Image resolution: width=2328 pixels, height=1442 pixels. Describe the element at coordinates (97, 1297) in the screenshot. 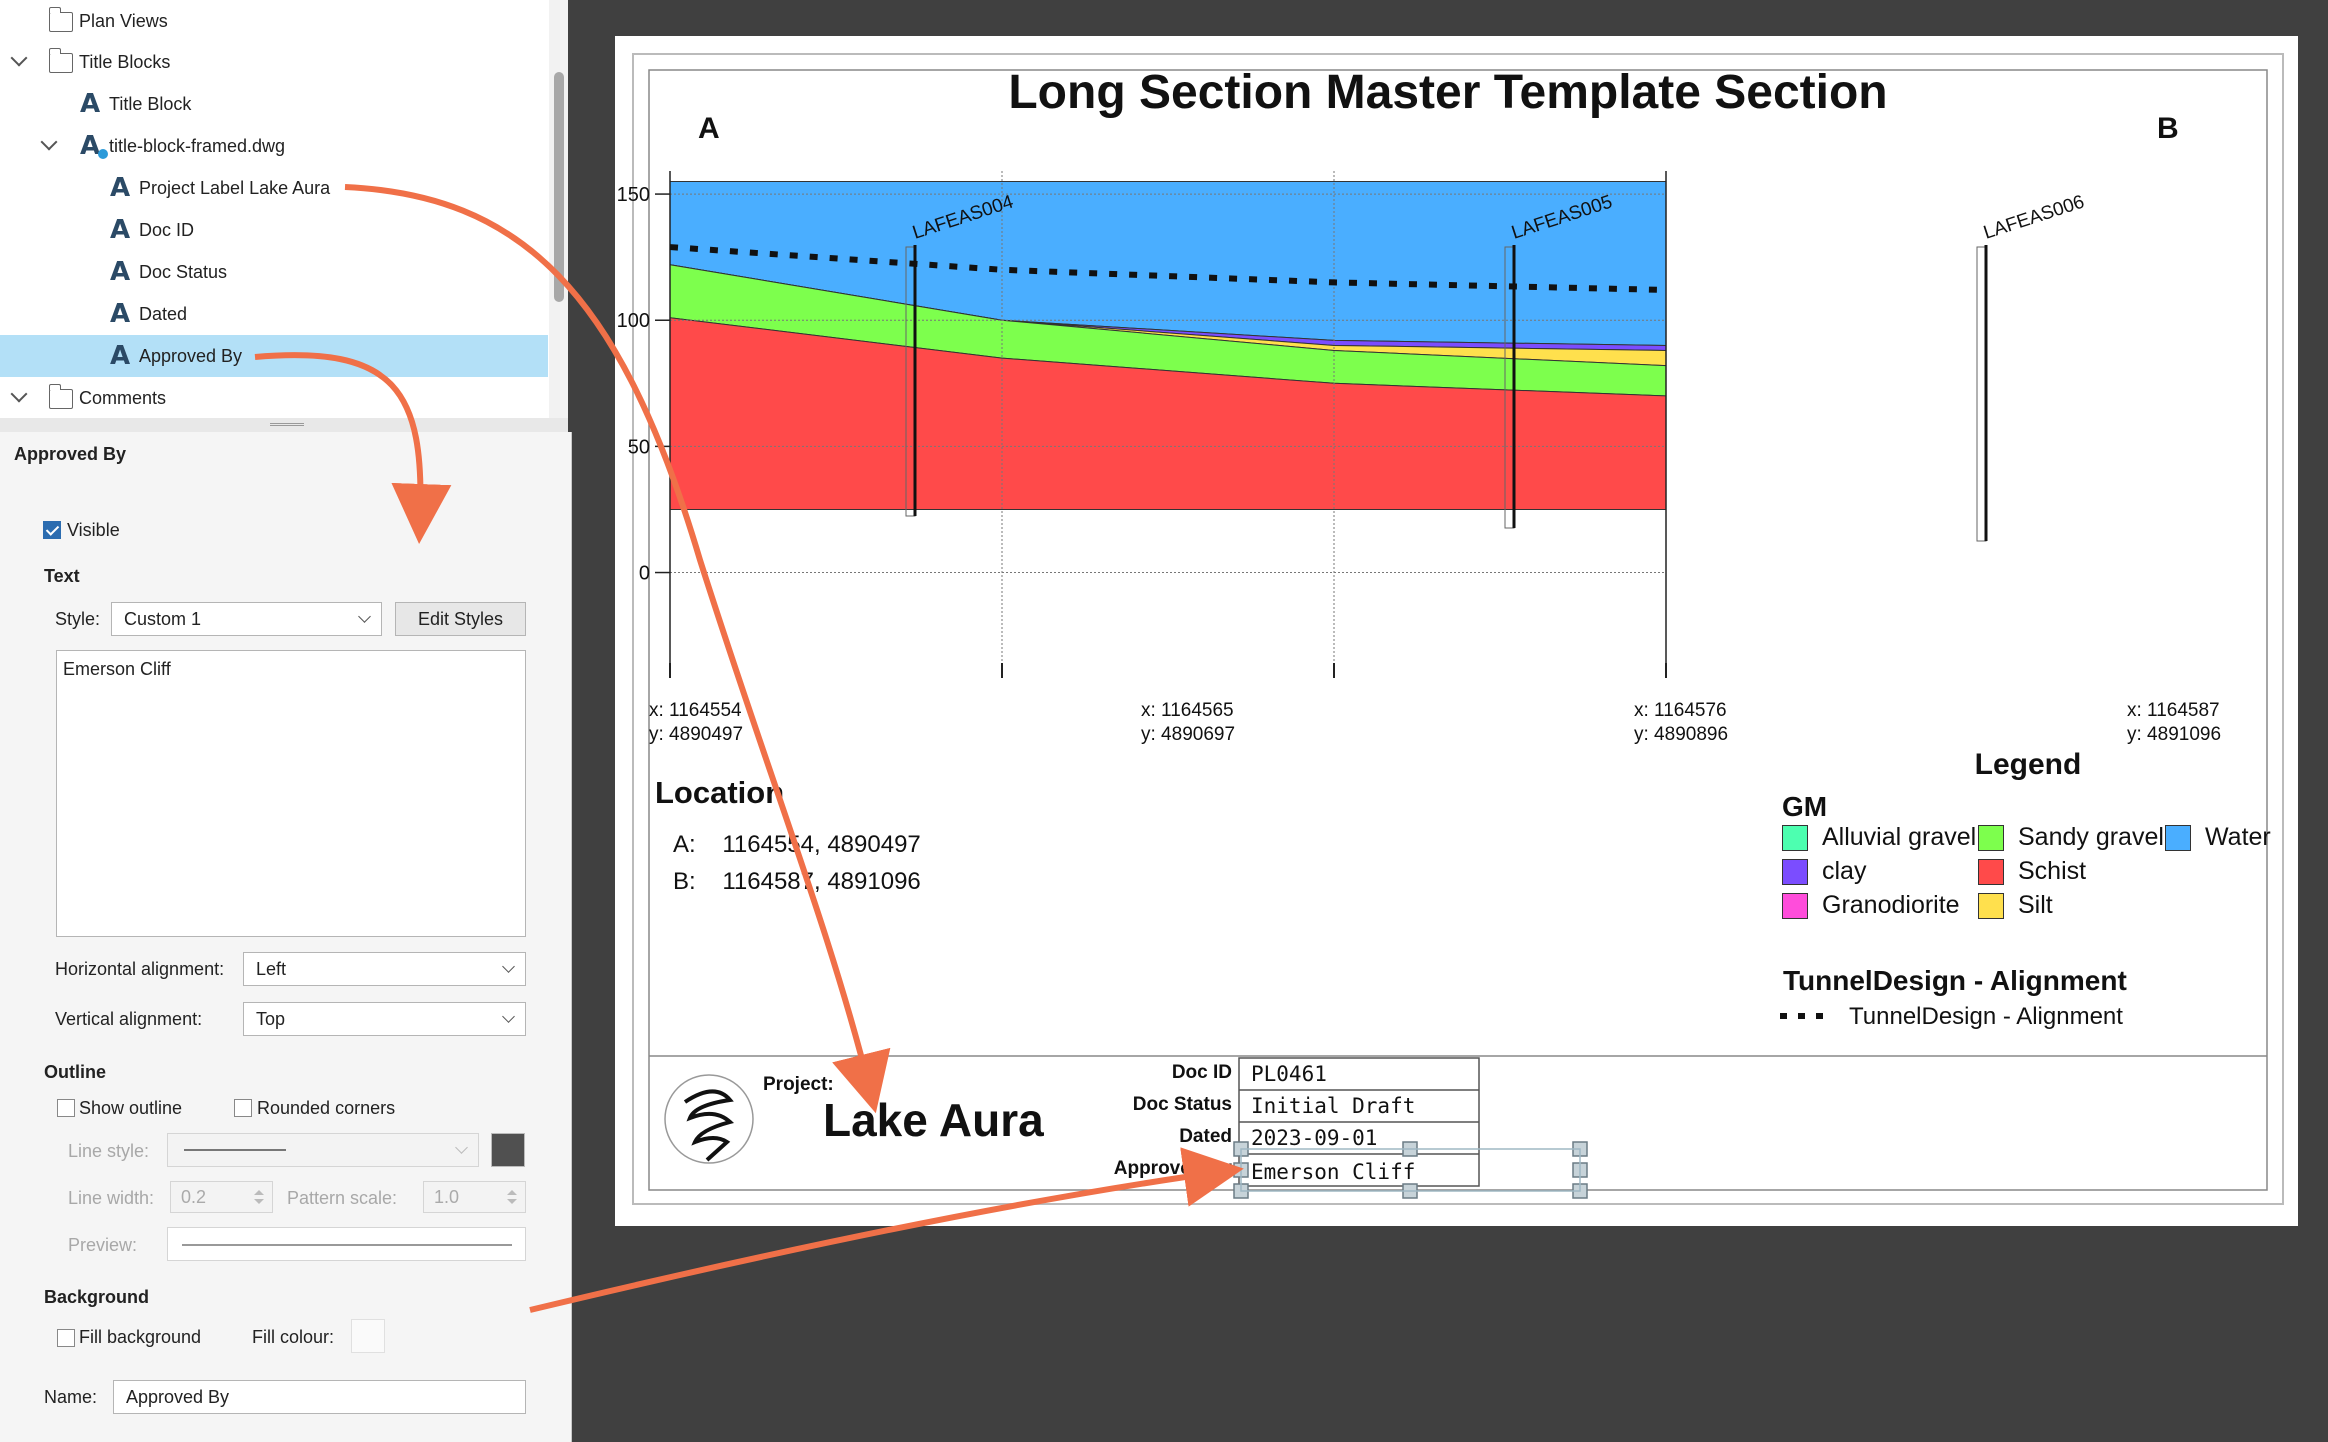

I see `background-section-title: Background` at that location.